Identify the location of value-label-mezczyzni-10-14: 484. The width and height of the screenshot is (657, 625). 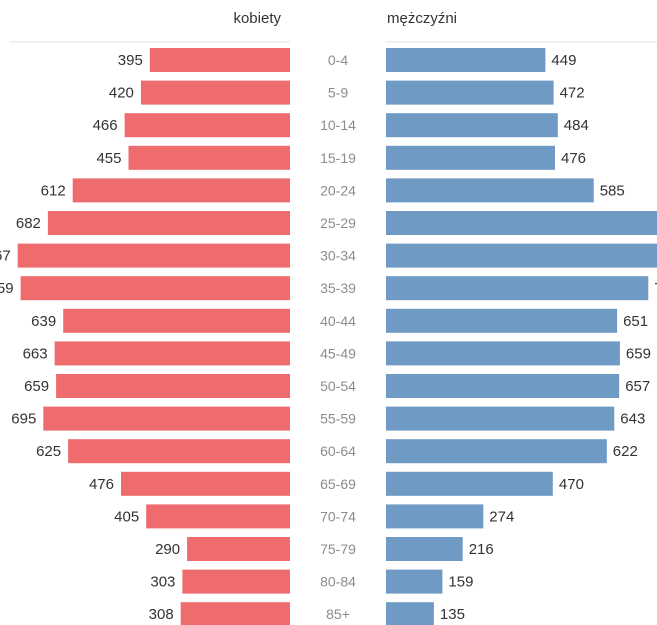
(576, 125).